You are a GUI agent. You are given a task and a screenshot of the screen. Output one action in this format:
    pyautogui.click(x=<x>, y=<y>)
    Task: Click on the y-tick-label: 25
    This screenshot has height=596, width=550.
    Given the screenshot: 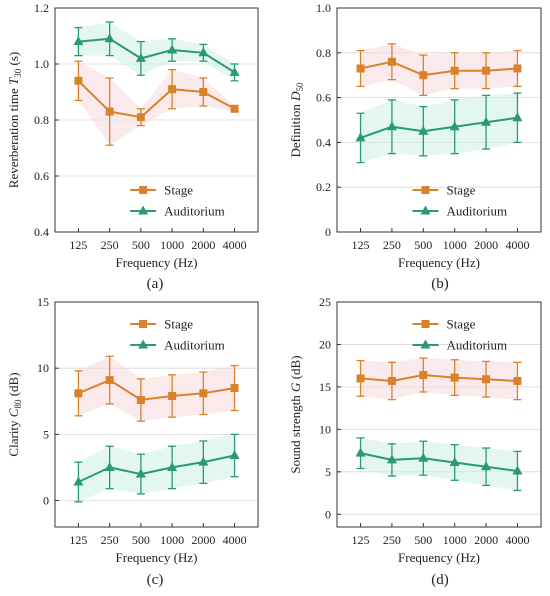 What is the action you would take?
    pyautogui.click(x=325, y=302)
    